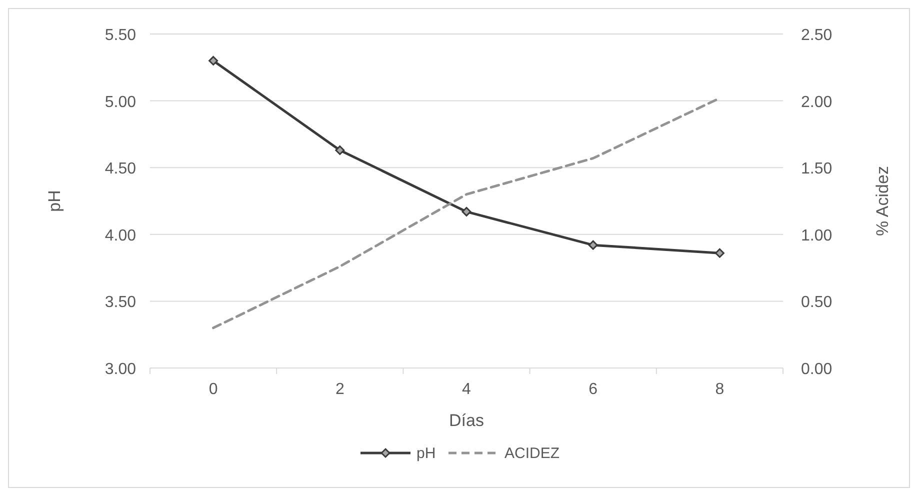  What do you see at coordinates (120, 35) in the screenshot?
I see `y-tick-label: 5.50` at bounding box center [120, 35].